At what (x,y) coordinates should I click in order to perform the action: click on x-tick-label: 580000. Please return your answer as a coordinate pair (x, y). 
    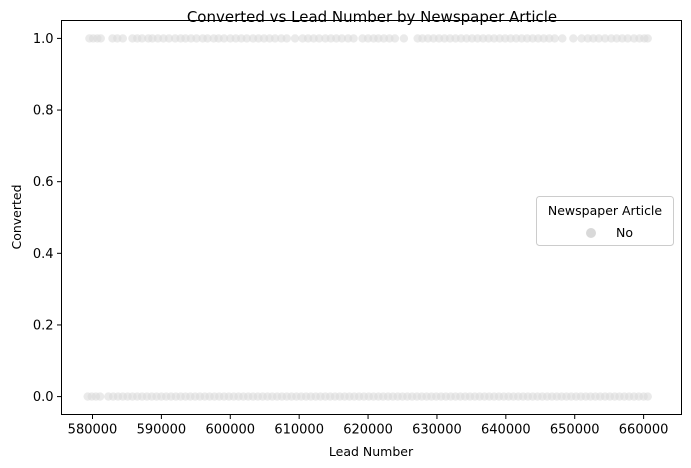
    Looking at the image, I should click on (93, 430).